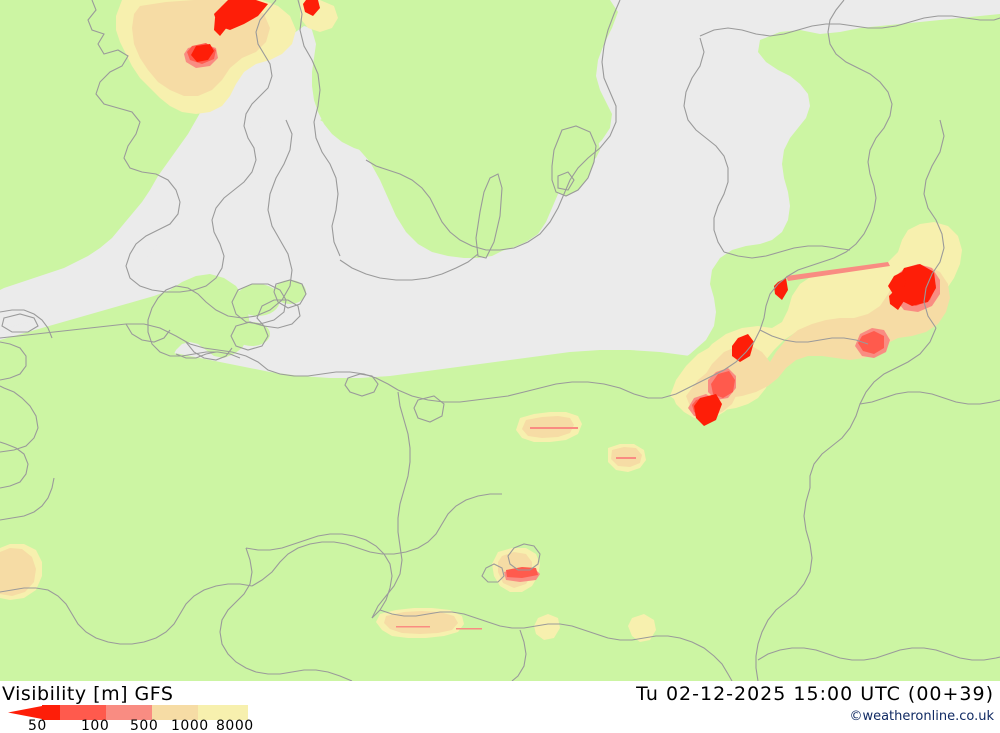 The image size is (1000, 733). I want to click on colorbar-tick-500: 500, so click(144, 725).